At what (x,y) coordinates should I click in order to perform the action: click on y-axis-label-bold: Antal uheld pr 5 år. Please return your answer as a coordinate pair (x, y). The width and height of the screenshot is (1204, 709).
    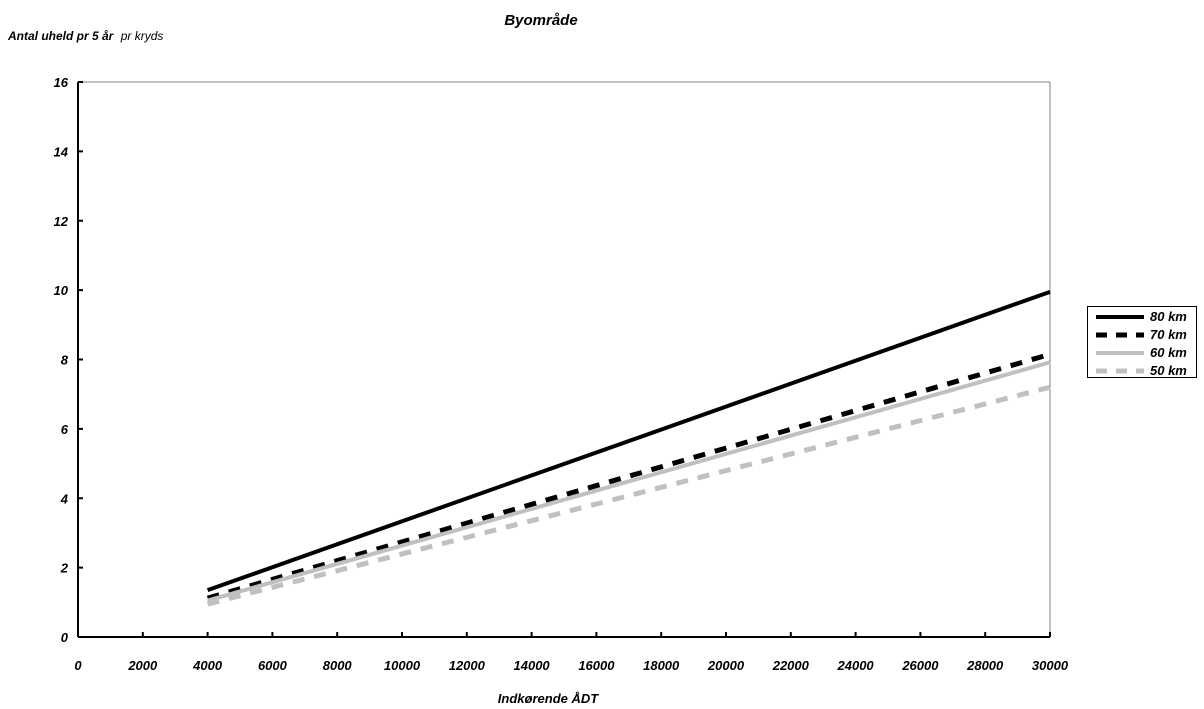
    Looking at the image, I should click on (61, 36).